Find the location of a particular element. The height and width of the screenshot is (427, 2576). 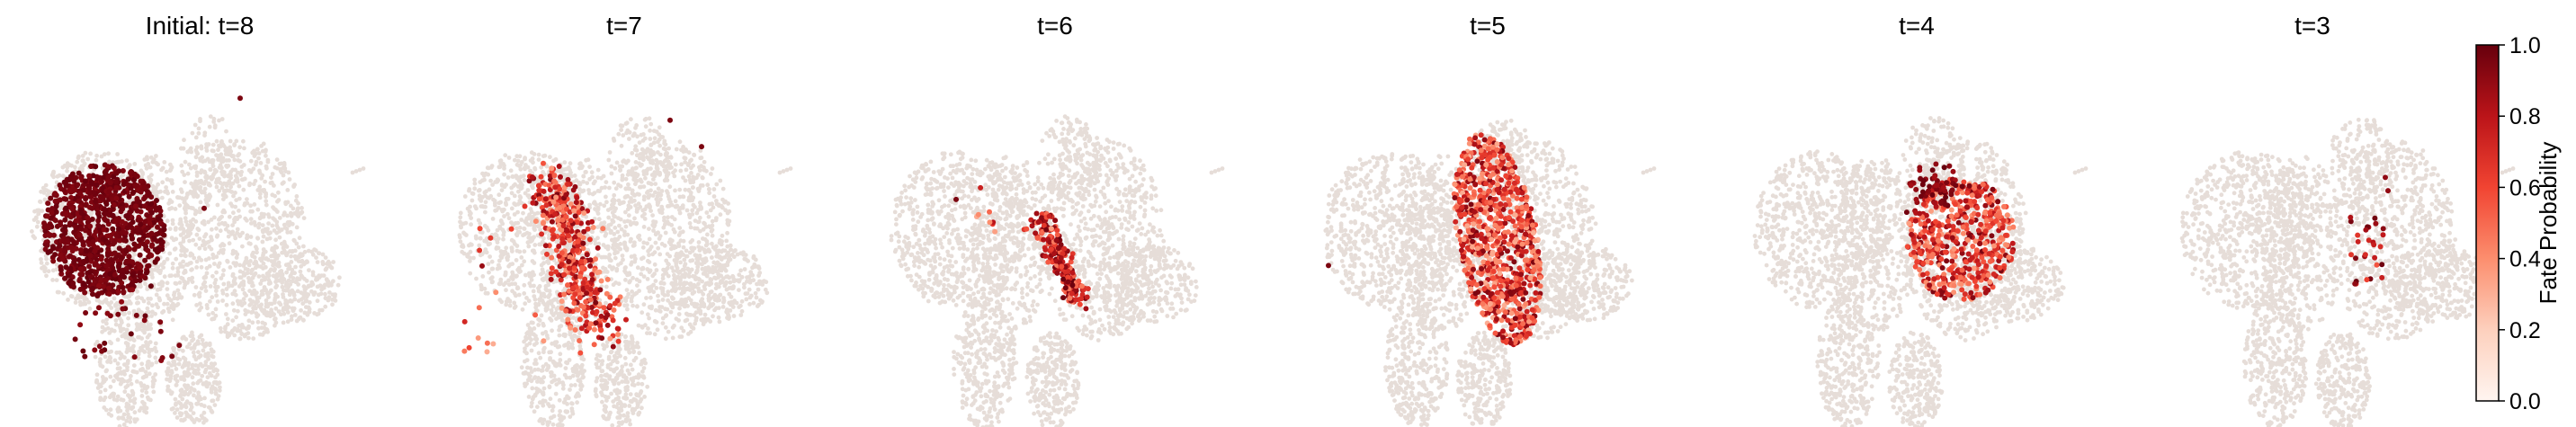

panel-initial-t8: Initial: t=8 is located at coordinates (198, 219).